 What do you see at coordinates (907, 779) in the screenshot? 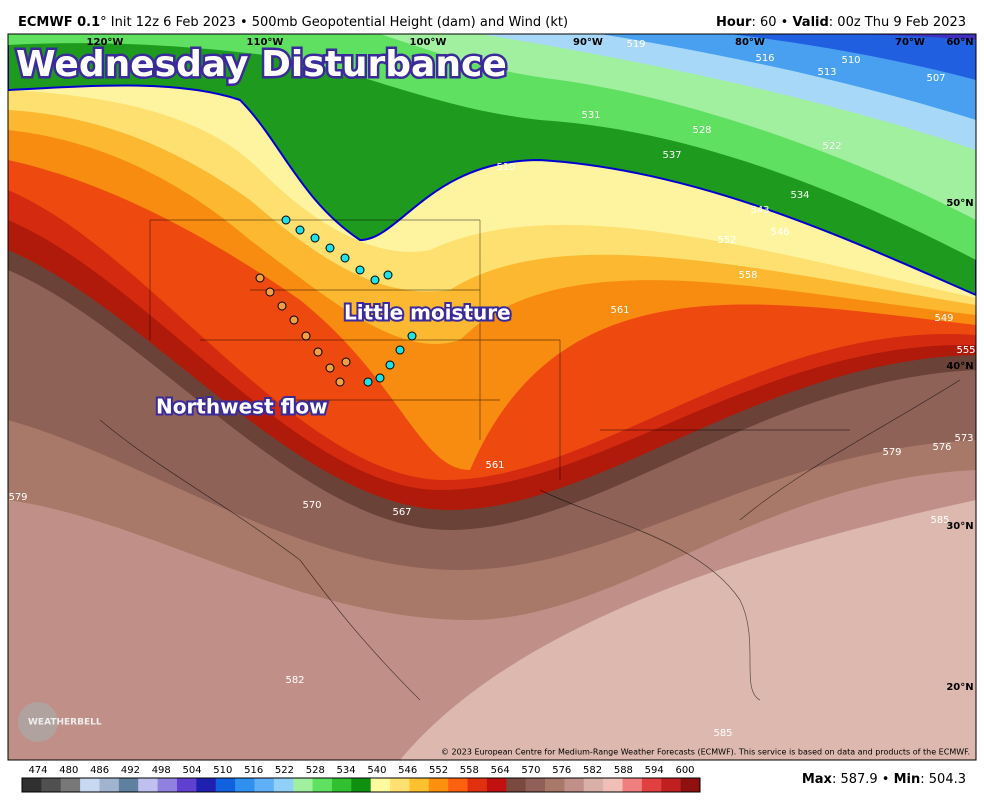
I see `min-label: Min` at bounding box center [907, 779].